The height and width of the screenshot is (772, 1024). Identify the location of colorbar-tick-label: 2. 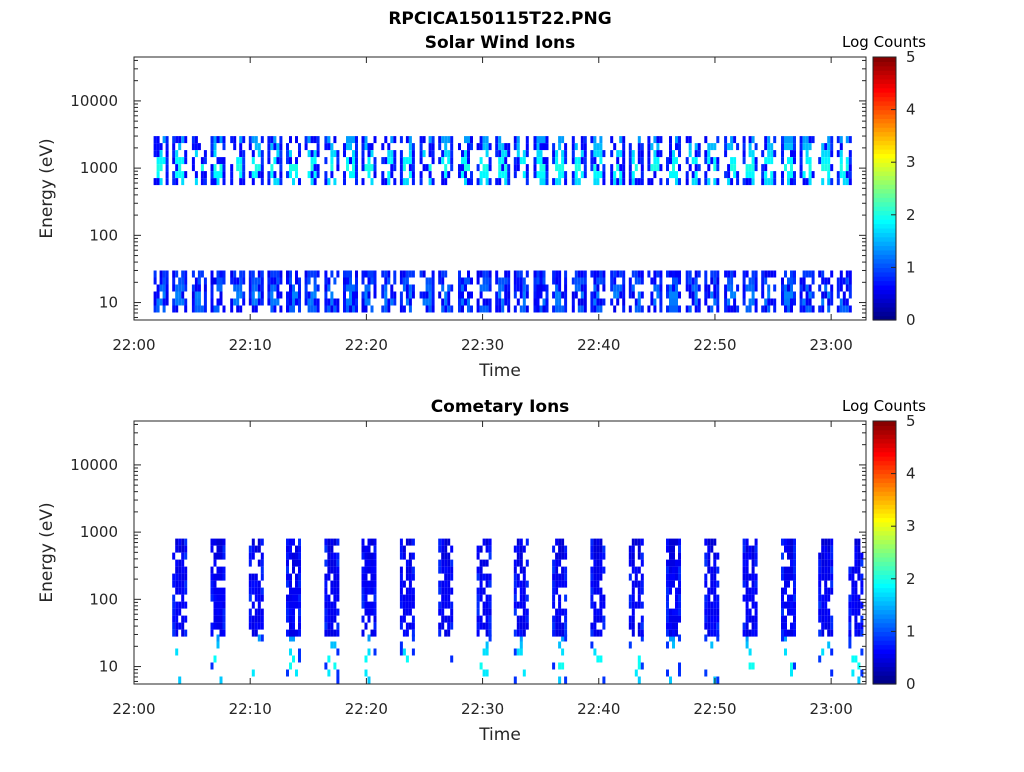
(911, 579).